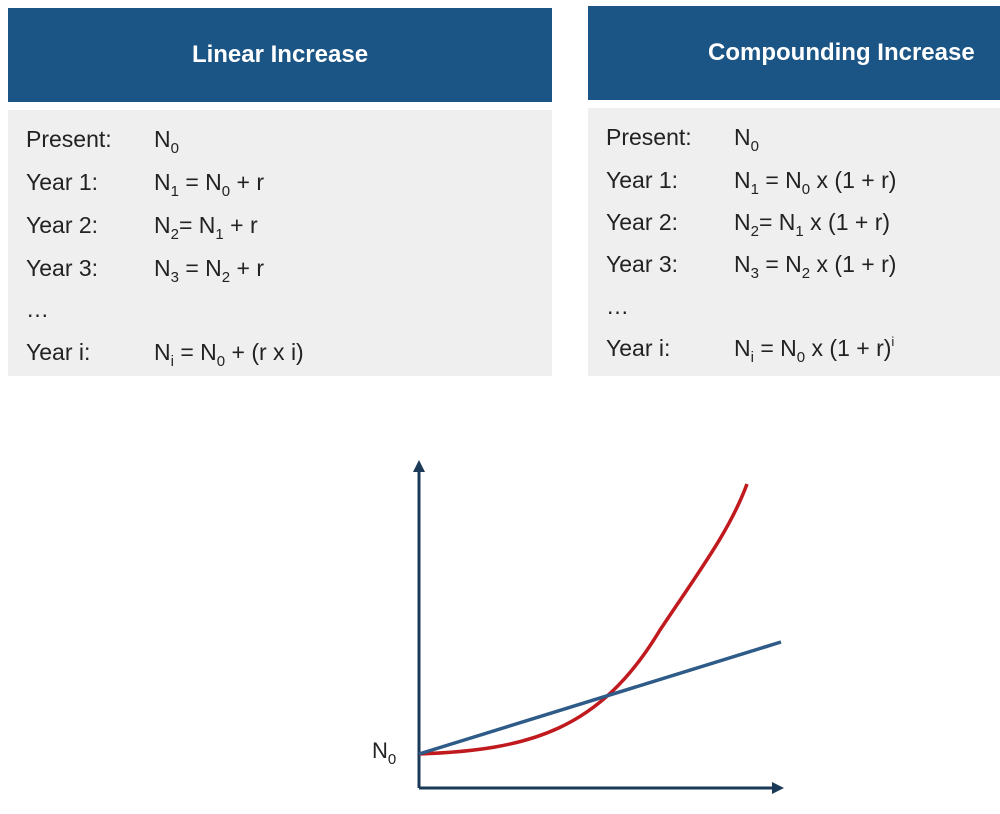  I want to click on linear-row-formula: N2= N1 + r, so click(206, 227).